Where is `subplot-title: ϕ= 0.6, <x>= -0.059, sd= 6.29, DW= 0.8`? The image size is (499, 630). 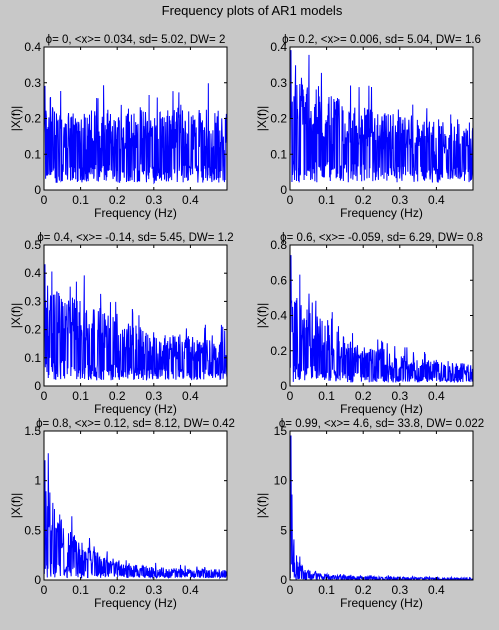 subplot-title: ϕ= 0.6, <x>= -0.059, sd= 6.29, DW= 0.8 is located at coordinates (381, 238).